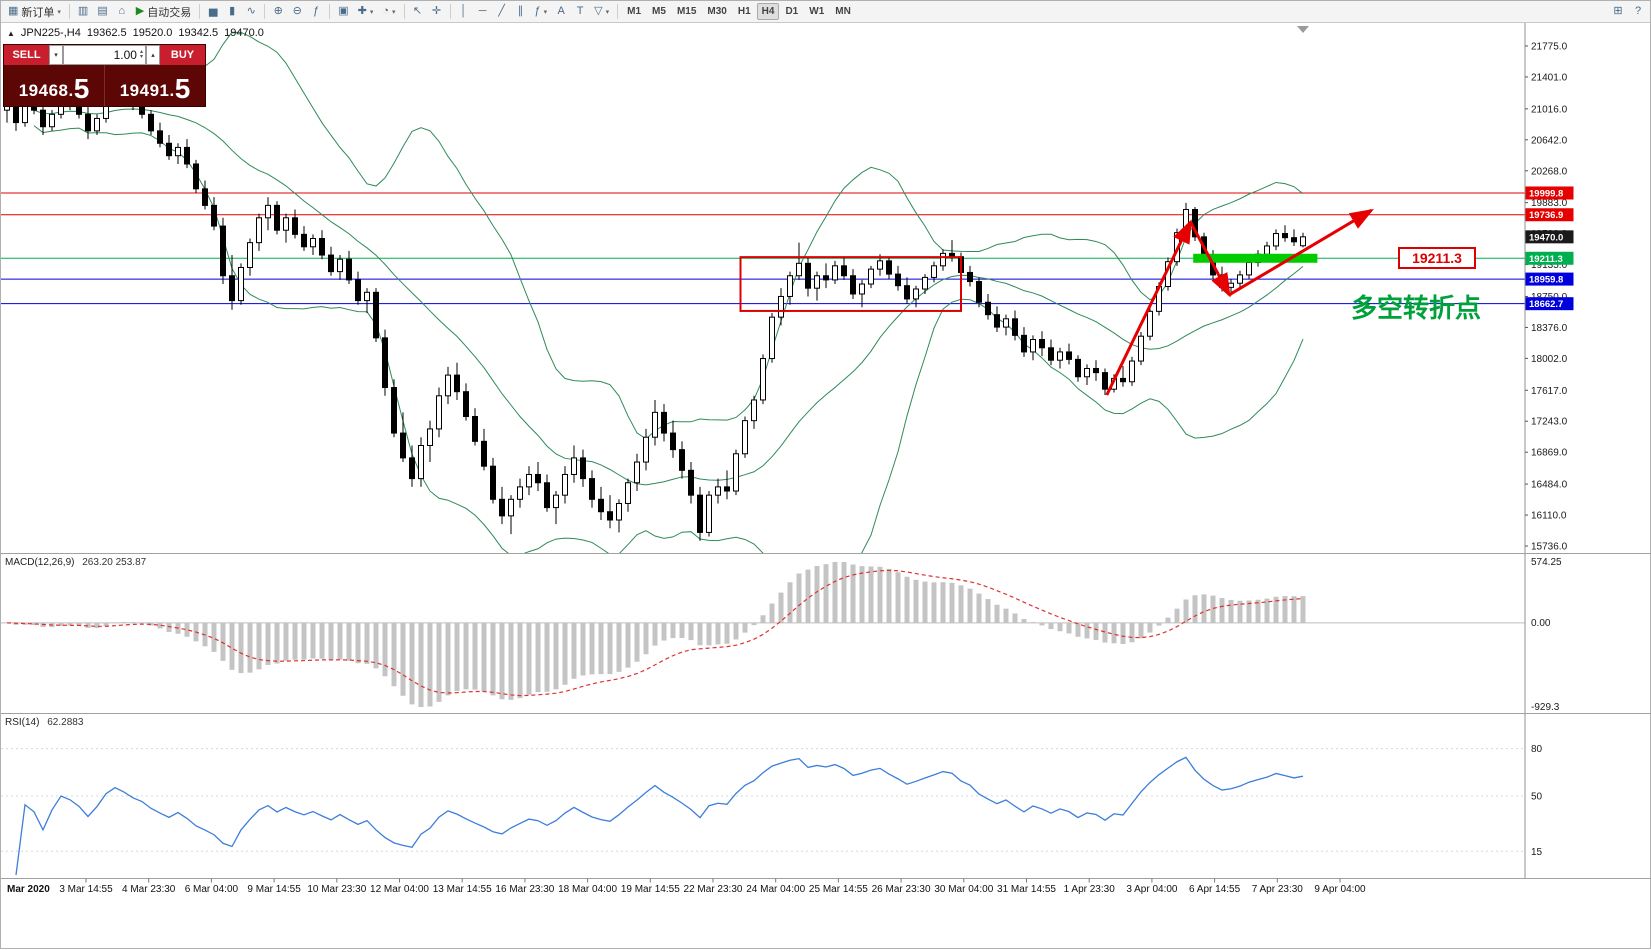 The height and width of the screenshot is (950, 1651). I want to click on fibonacci-button: ƒ ▾, so click(541, 12).